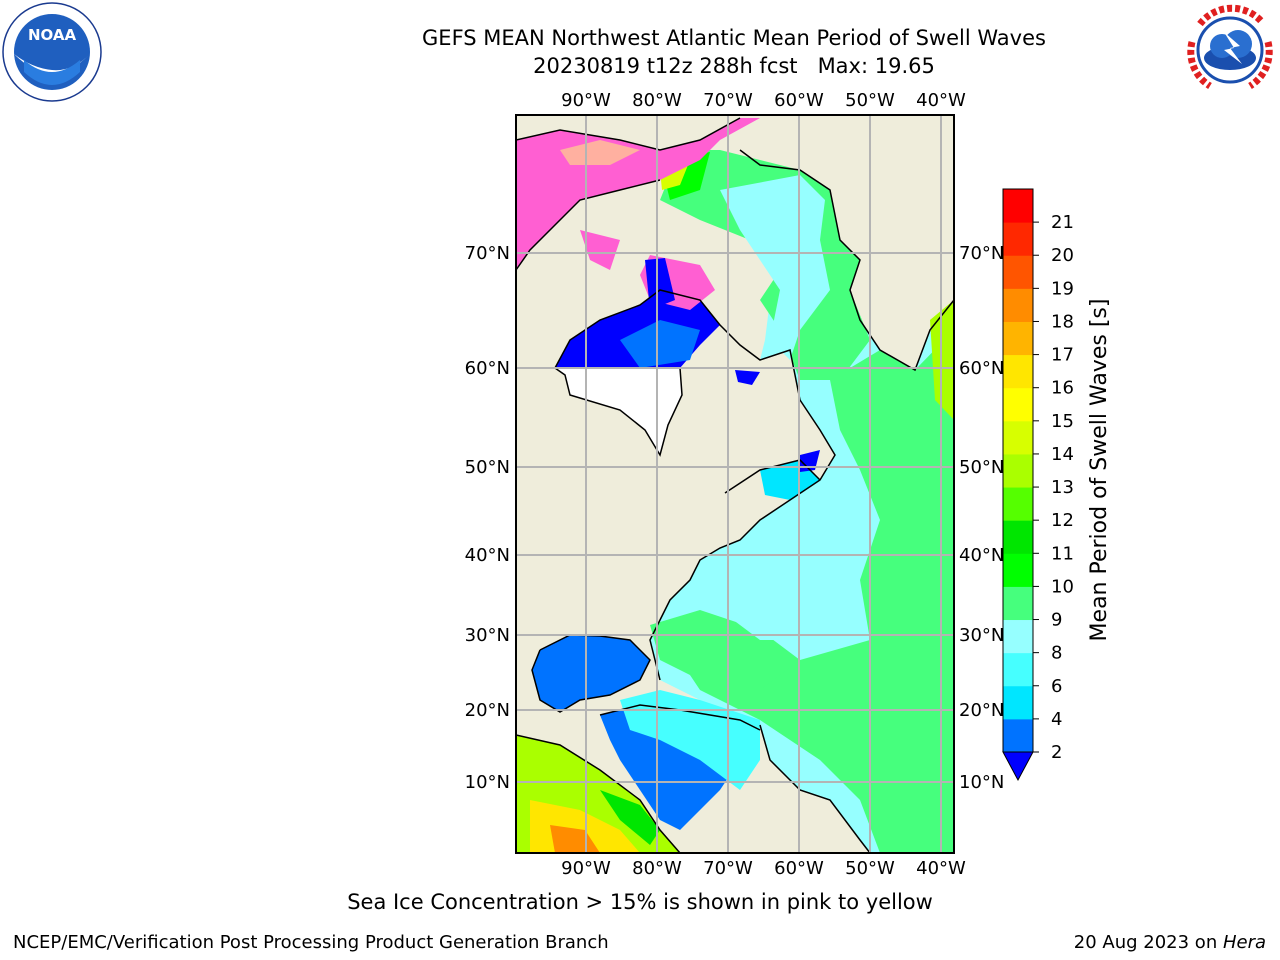 This screenshot has width=1280, height=960. What do you see at coordinates (1056, 719) in the screenshot?
I see `colorbar-tick-label: 4` at bounding box center [1056, 719].